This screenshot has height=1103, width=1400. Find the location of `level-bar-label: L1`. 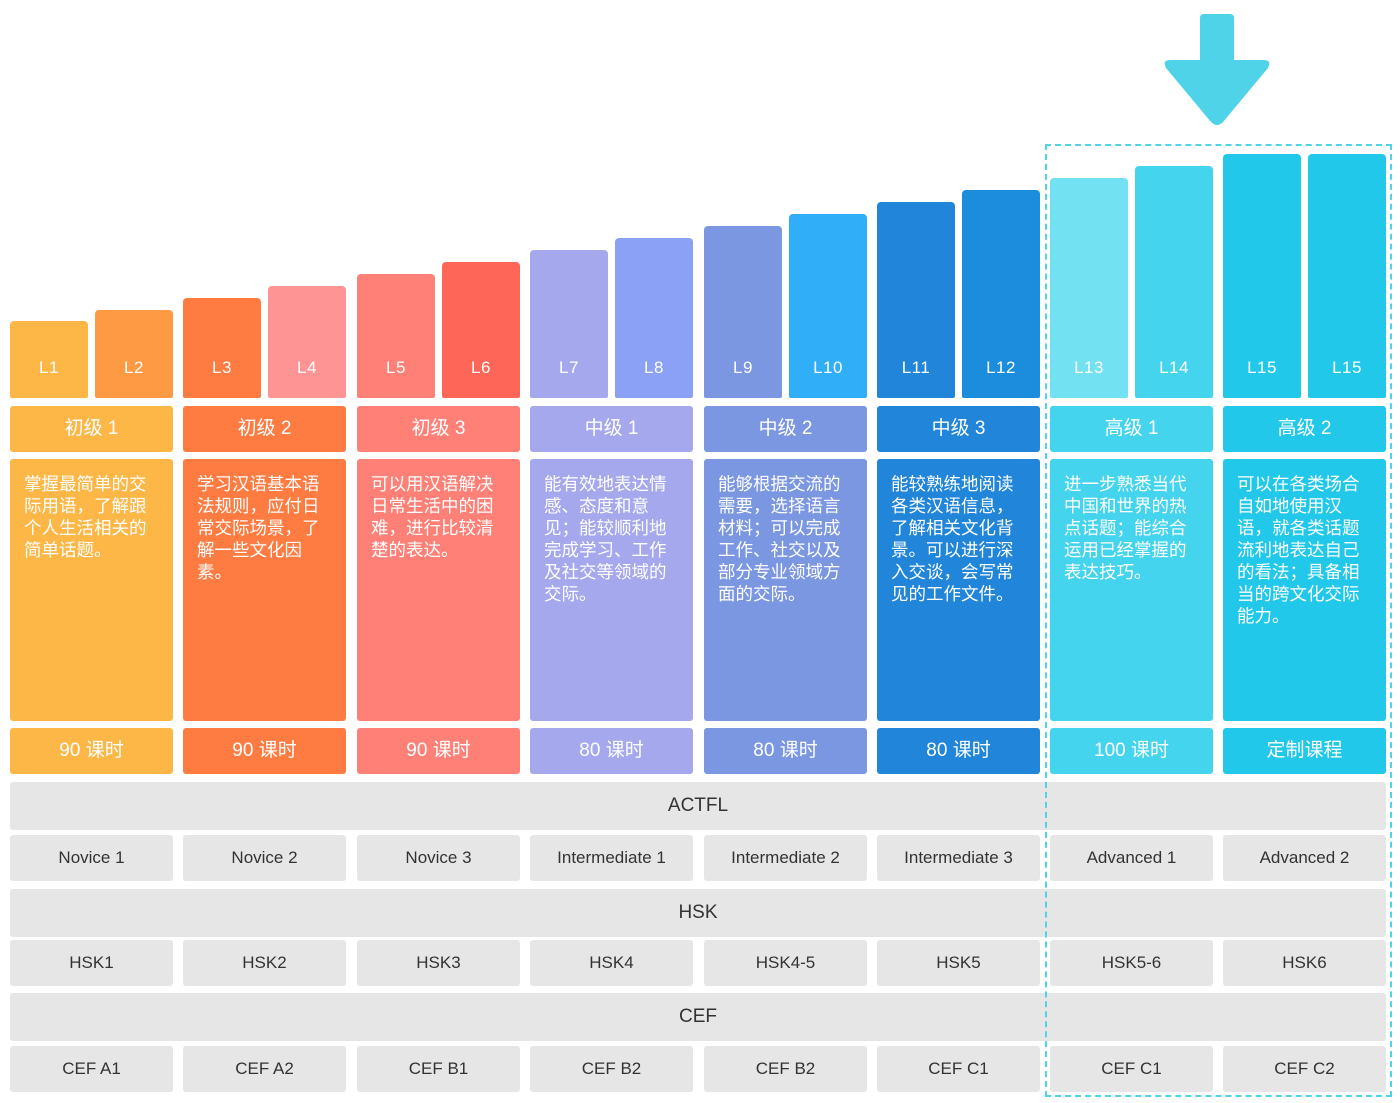

level-bar-label: L1 is located at coordinates (49, 367).